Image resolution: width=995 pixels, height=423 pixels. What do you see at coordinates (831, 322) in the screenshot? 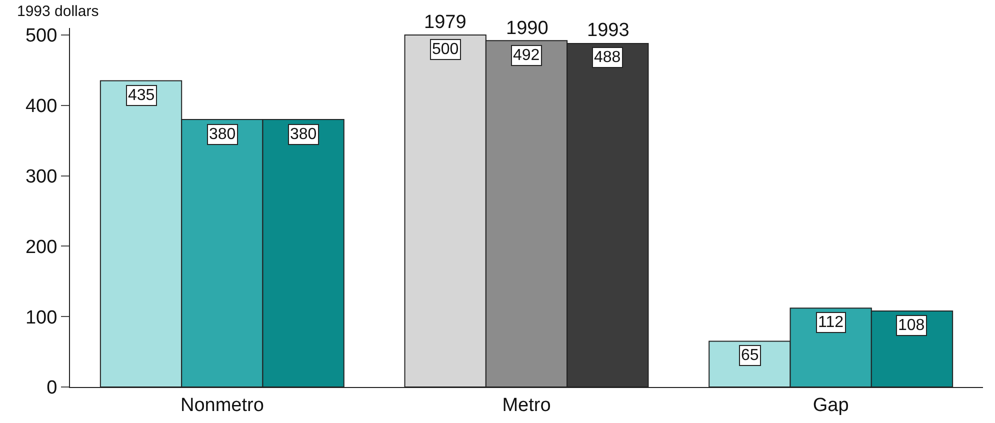
I see `data-label: 112` at bounding box center [831, 322].